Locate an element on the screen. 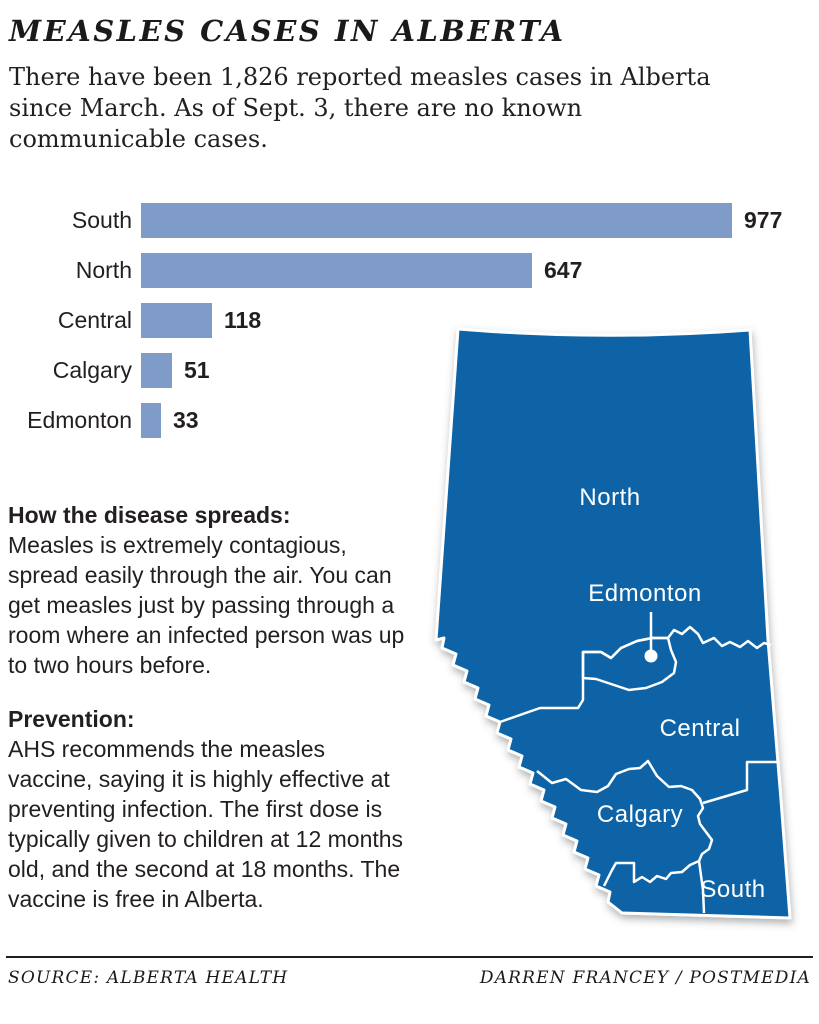 The image size is (819, 1024). section-heading: Prevention: is located at coordinates (71, 719).